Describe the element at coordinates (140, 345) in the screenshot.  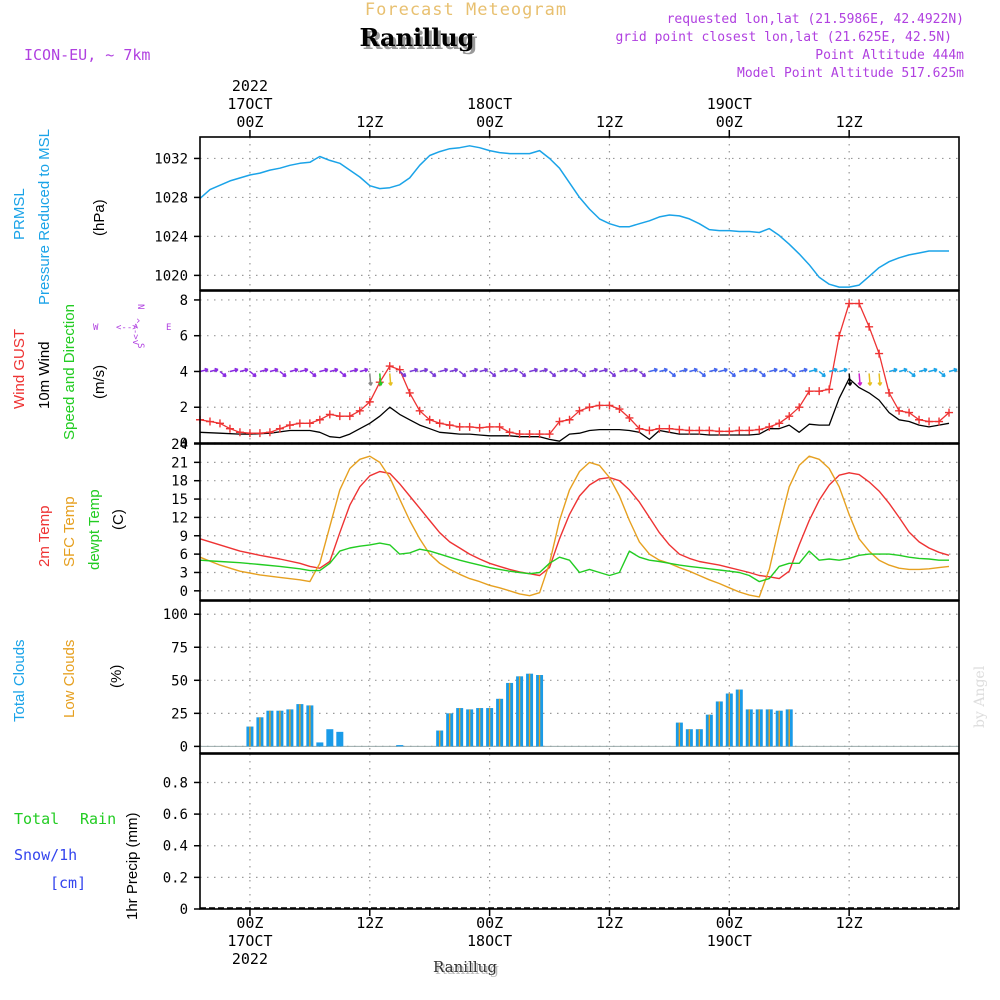
I see `compass-south: S` at that location.